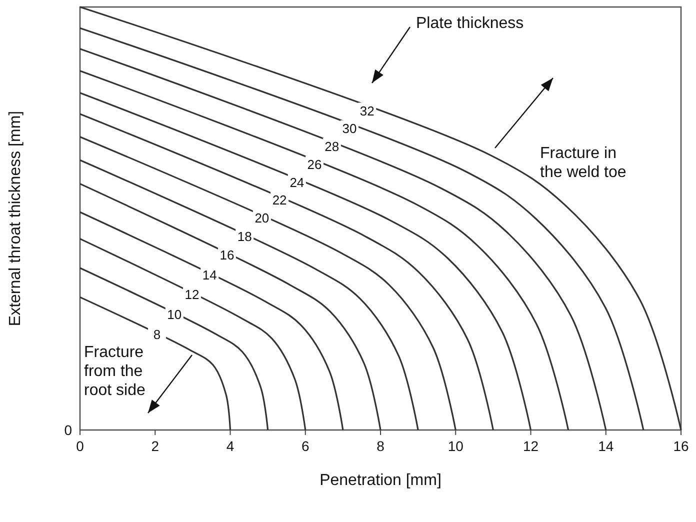 The width and height of the screenshot is (696, 522). What do you see at coordinates (68, 430) in the screenshot?
I see `text: 0` at bounding box center [68, 430].